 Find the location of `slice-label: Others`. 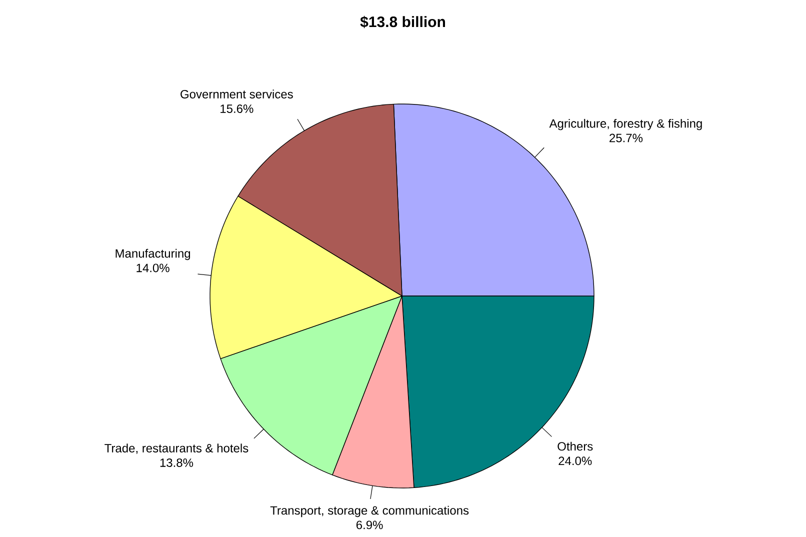

slice-label: Others is located at coordinates (575, 446).